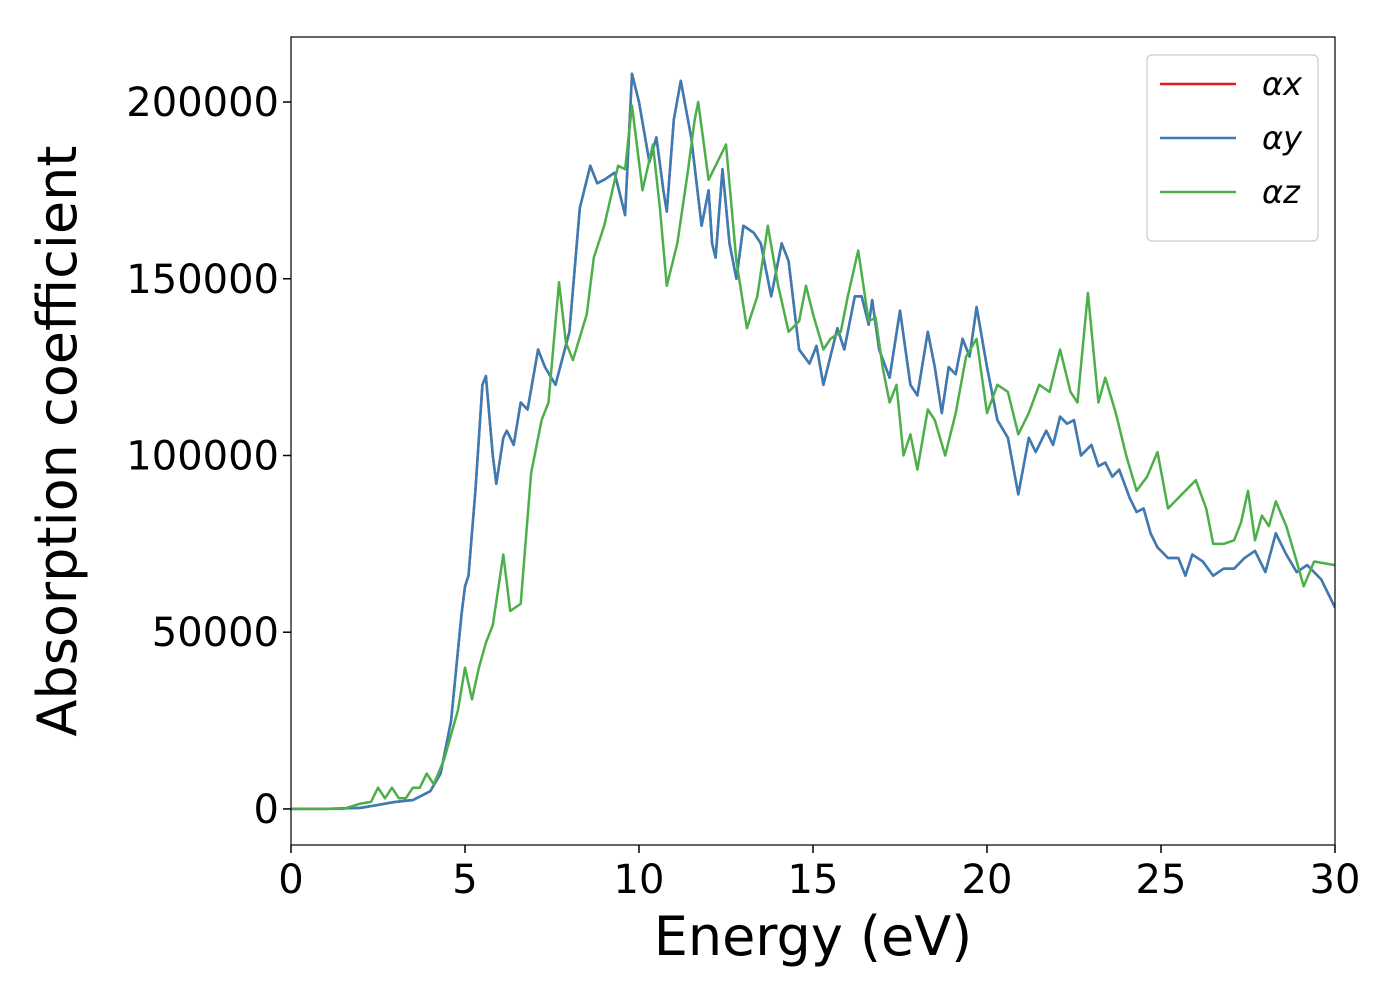 This screenshot has height=1000, width=1400. I want to click on x-tick-label: 30, so click(1335, 880).